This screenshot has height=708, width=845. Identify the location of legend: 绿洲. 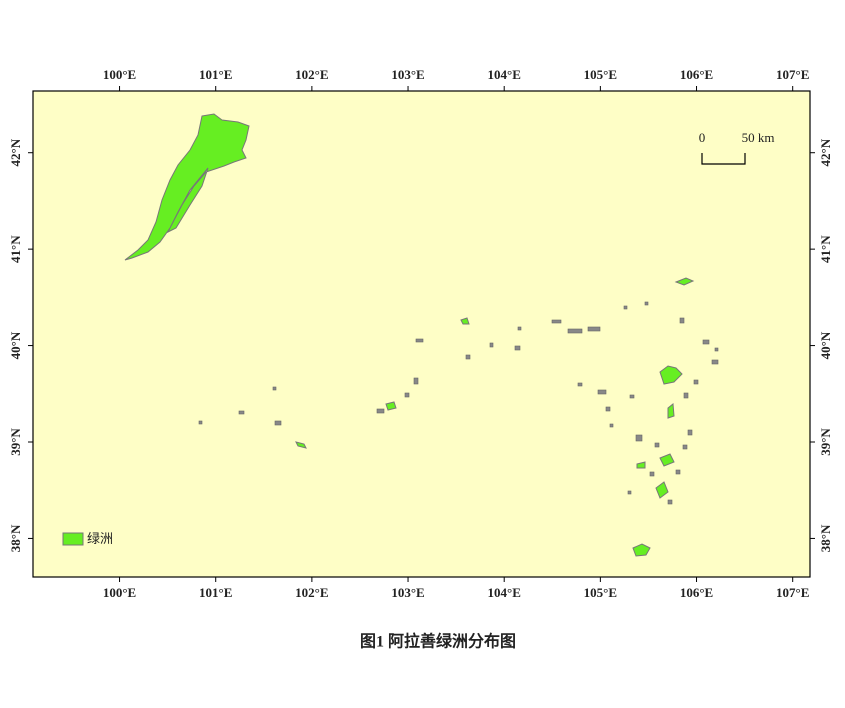
(87, 538).